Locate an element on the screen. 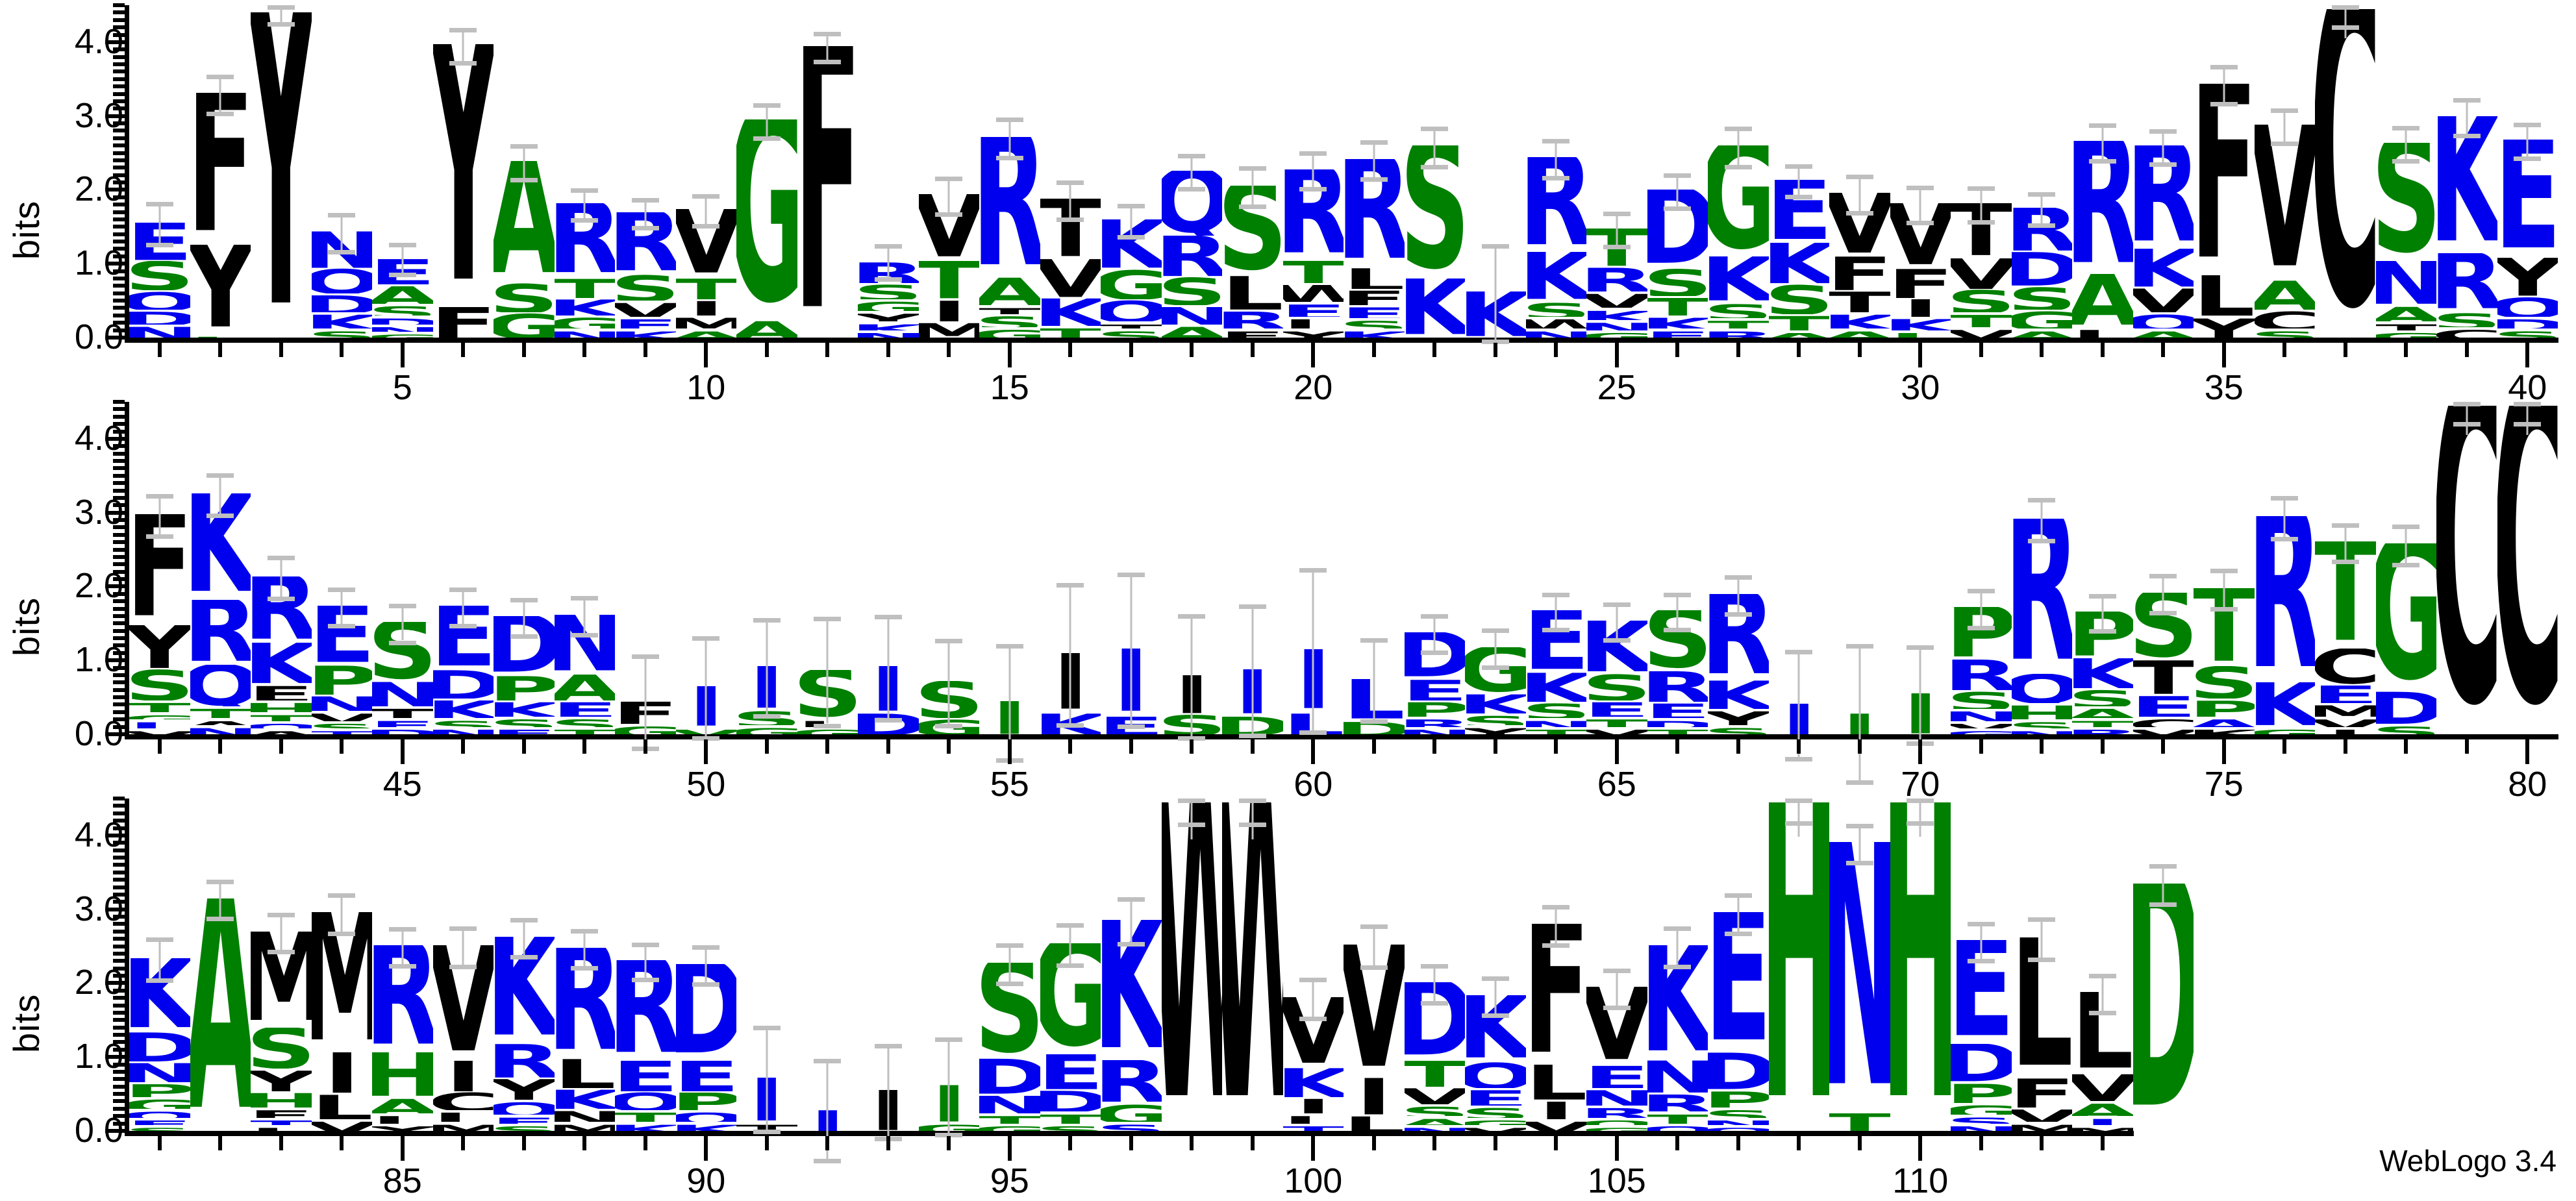  logo-stack: NQDKS is located at coordinates (342, 172).